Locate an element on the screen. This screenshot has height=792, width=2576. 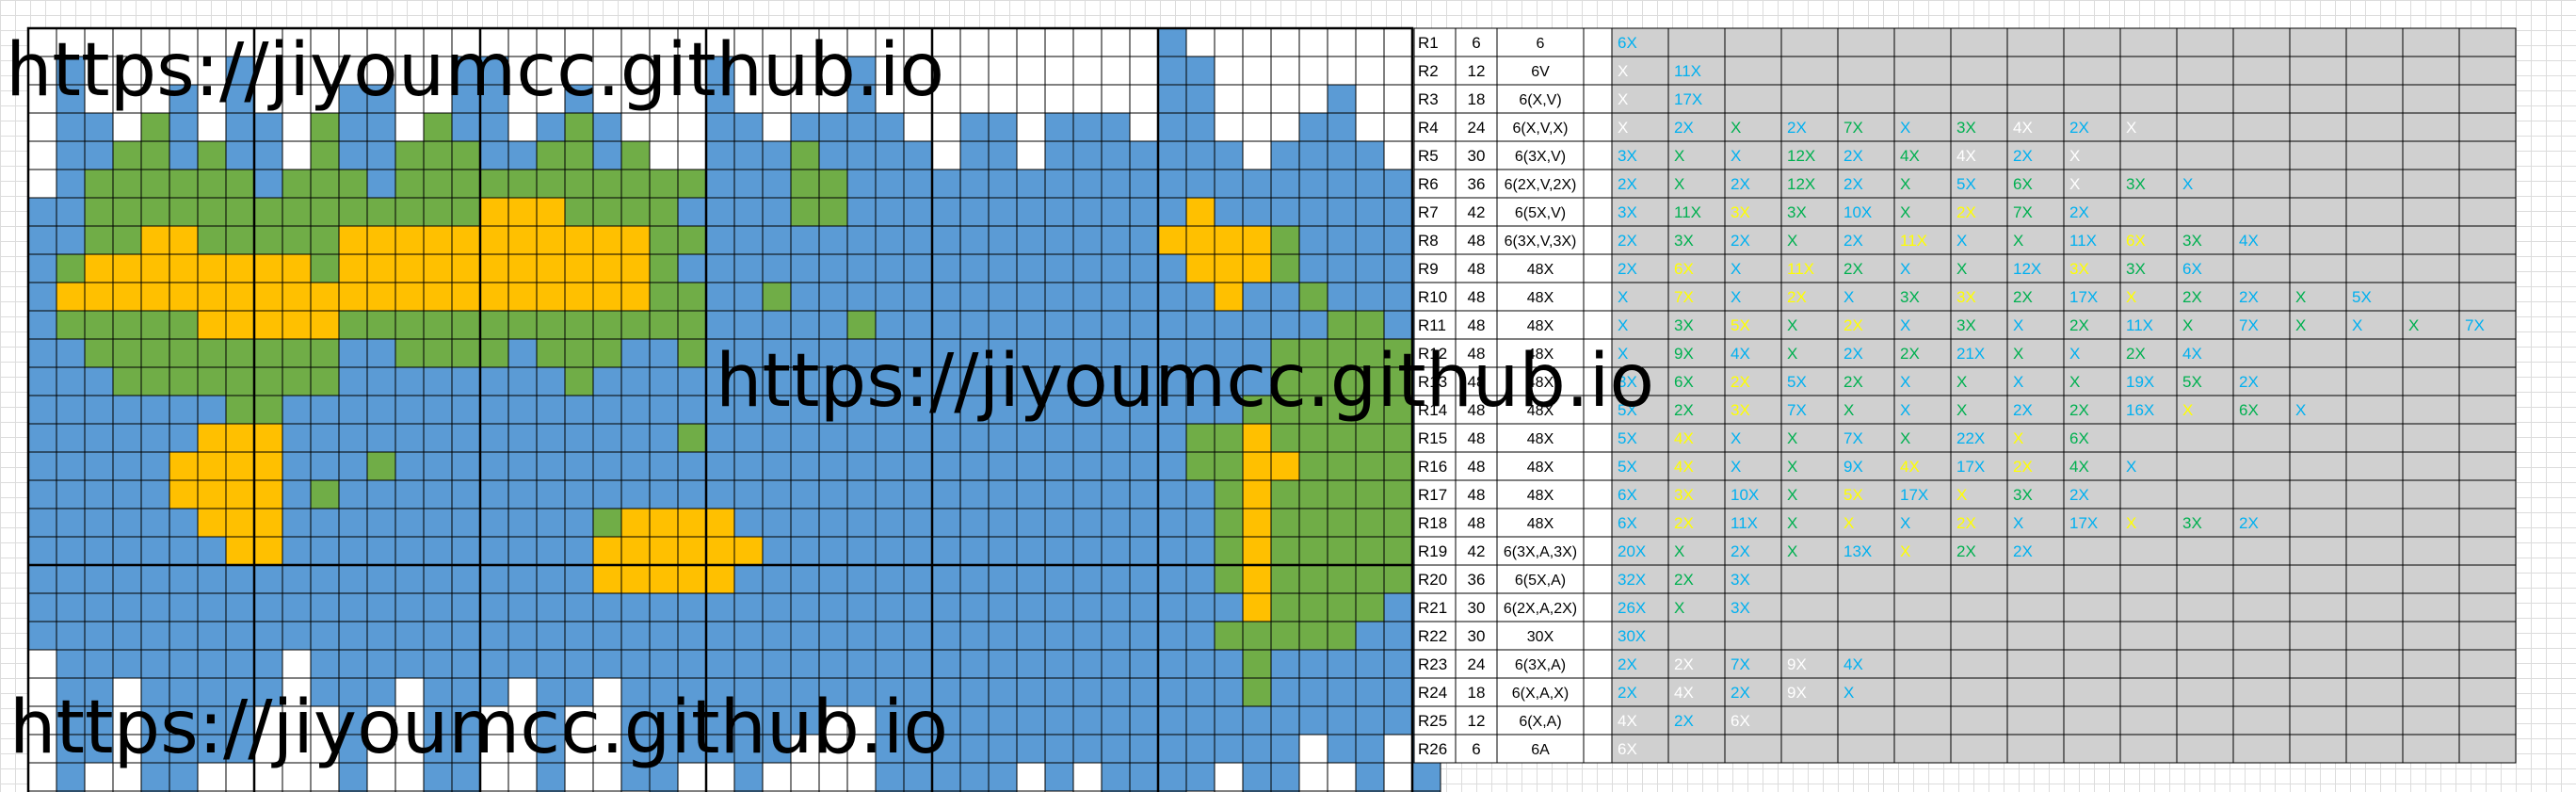
round-label: R5 is located at coordinates (1428, 156).